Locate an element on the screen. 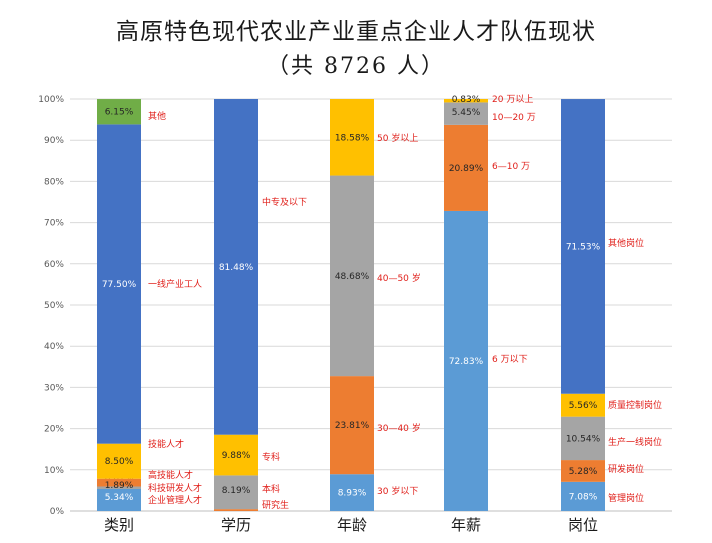 The image size is (712, 543). data-label: 8.93% is located at coordinates (352, 494).